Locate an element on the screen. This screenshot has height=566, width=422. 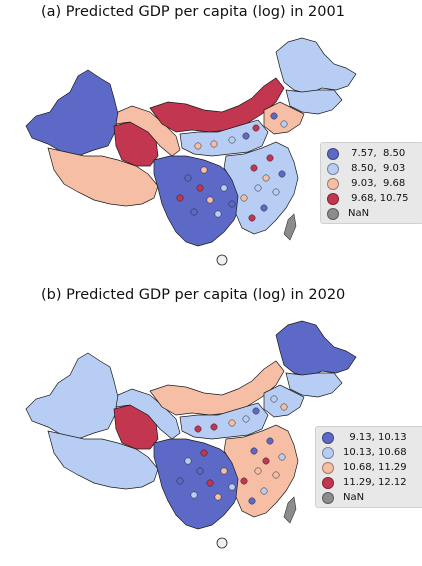
legend-item: 9.68, 10.75 is located at coordinates (372, 198).